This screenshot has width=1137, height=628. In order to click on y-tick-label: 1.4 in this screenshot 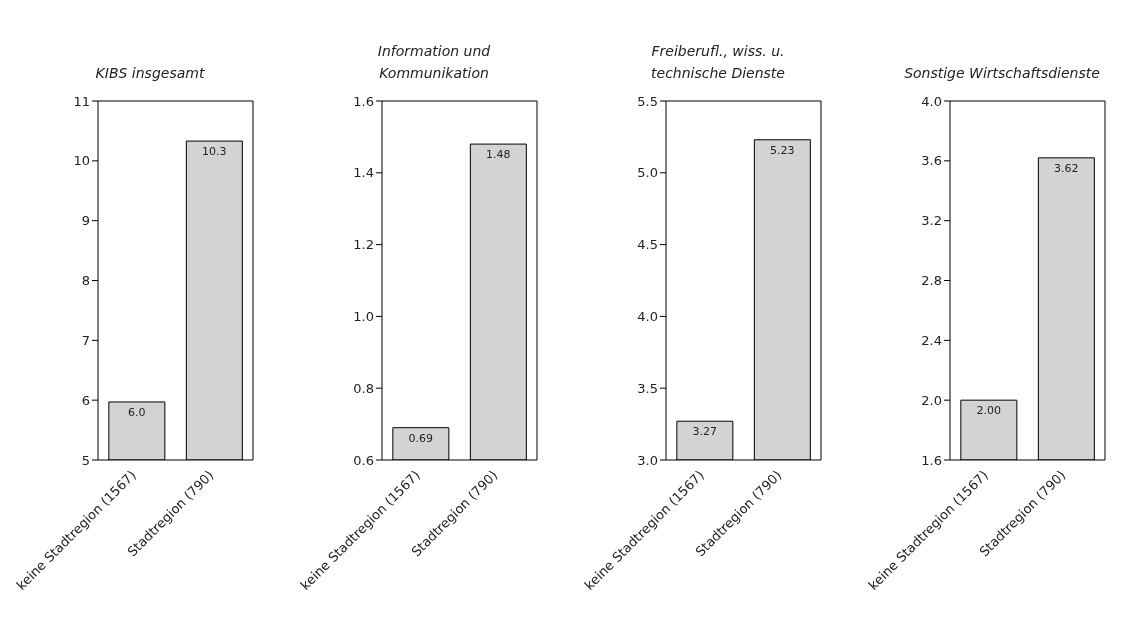, I will do `click(363, 173)`.